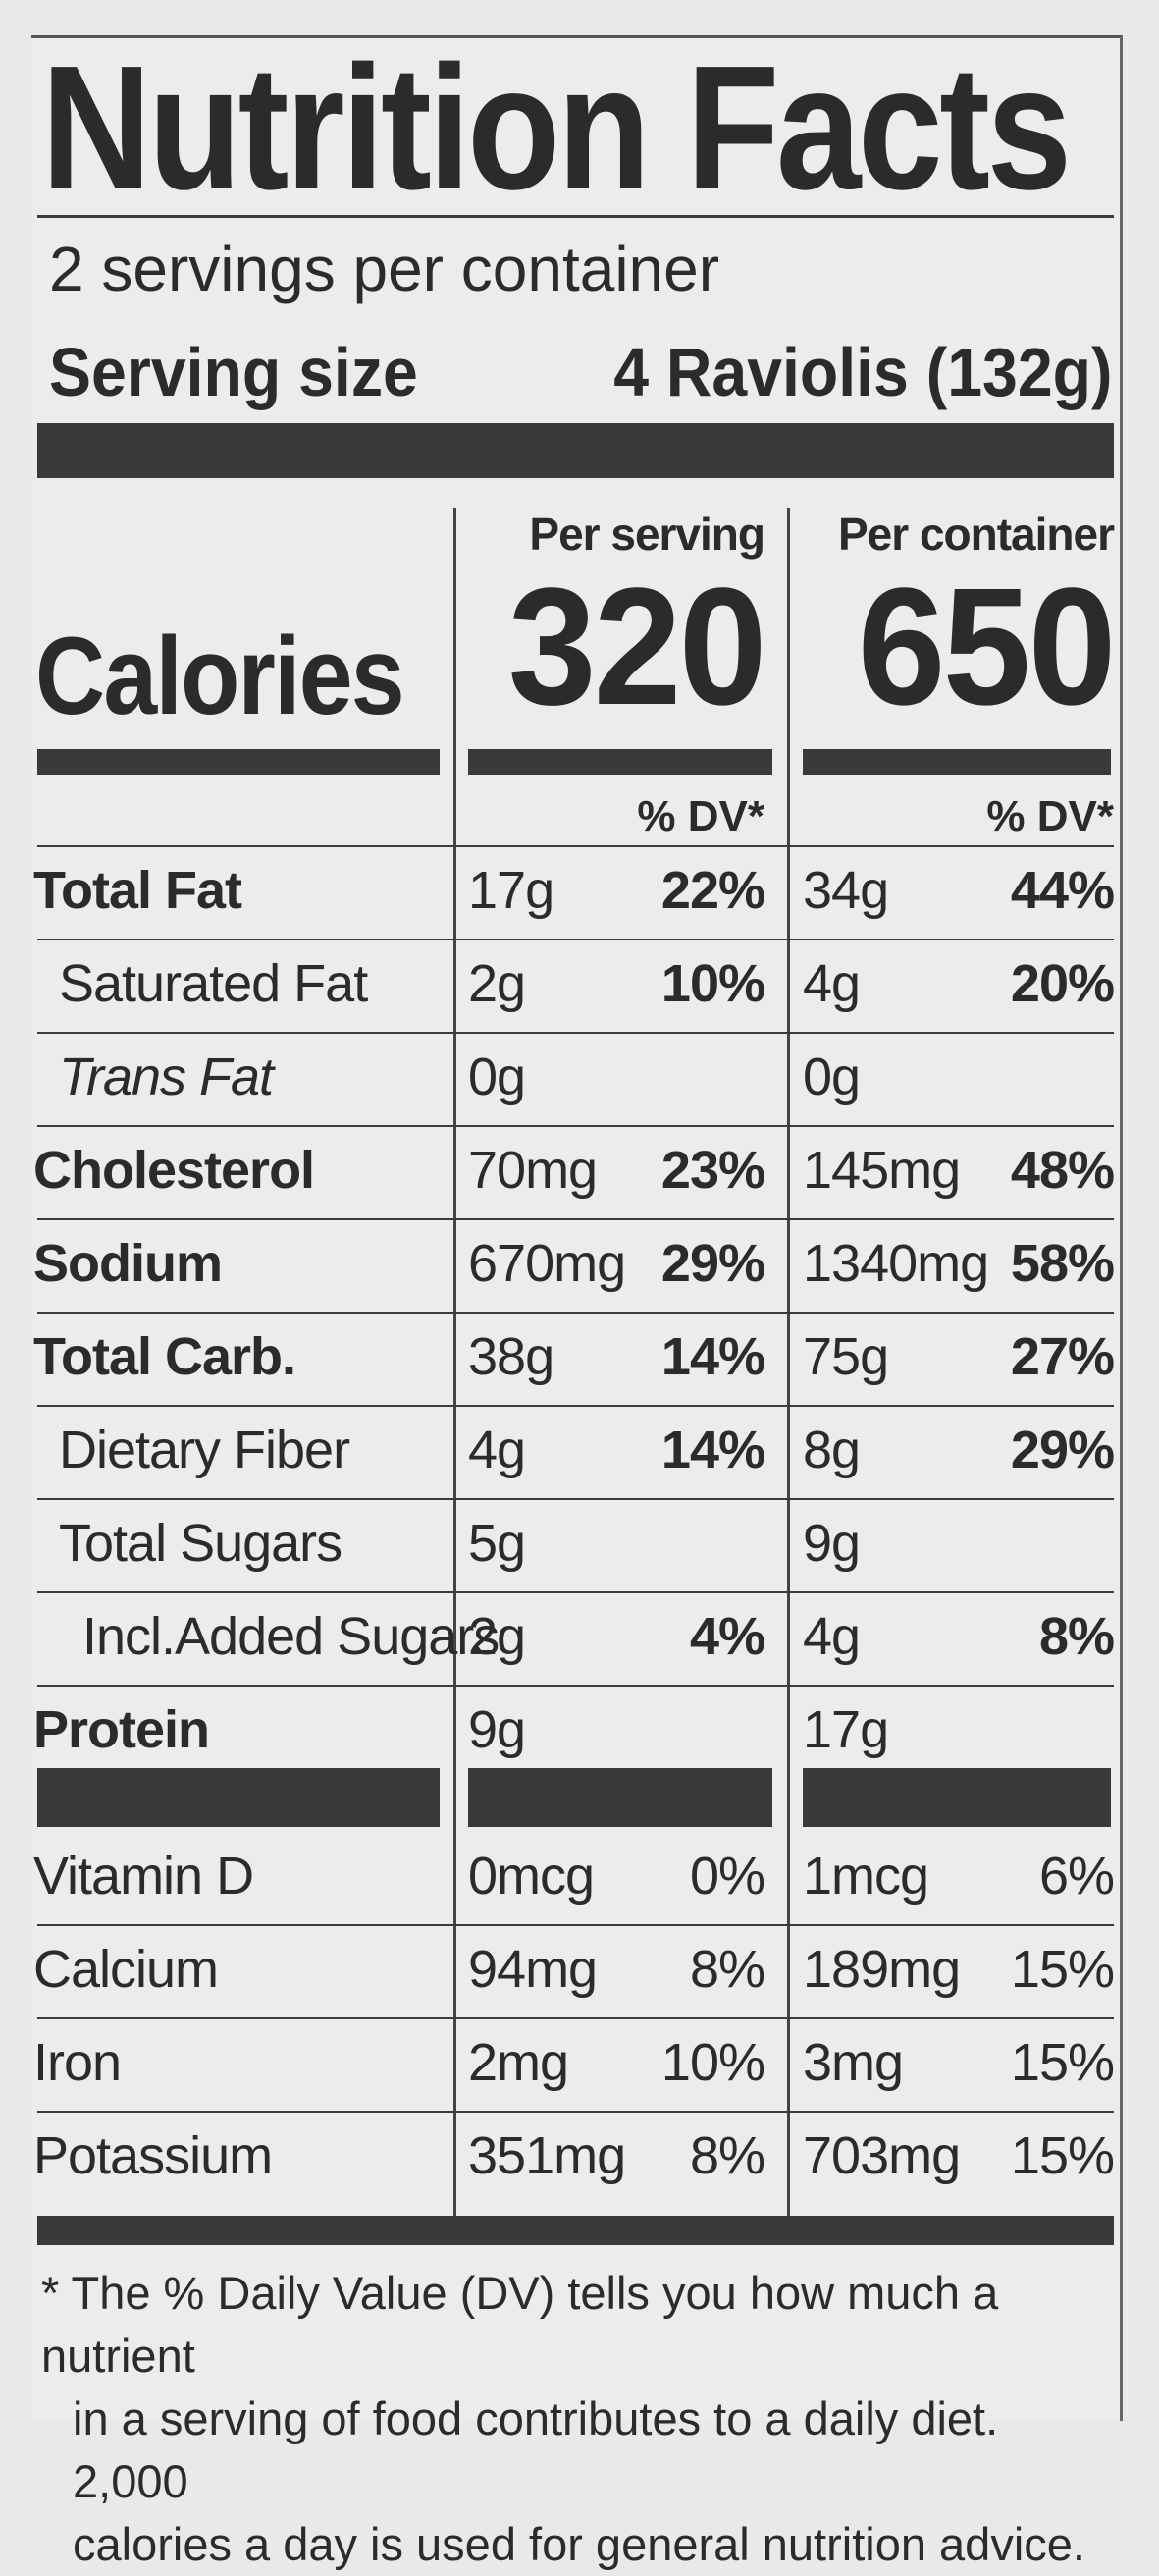 This screenshot has height=2576, width=1159. Describe the element at coordinates (576, 2230) in the screenshot. I see `thick-rule-bottom` at that location.